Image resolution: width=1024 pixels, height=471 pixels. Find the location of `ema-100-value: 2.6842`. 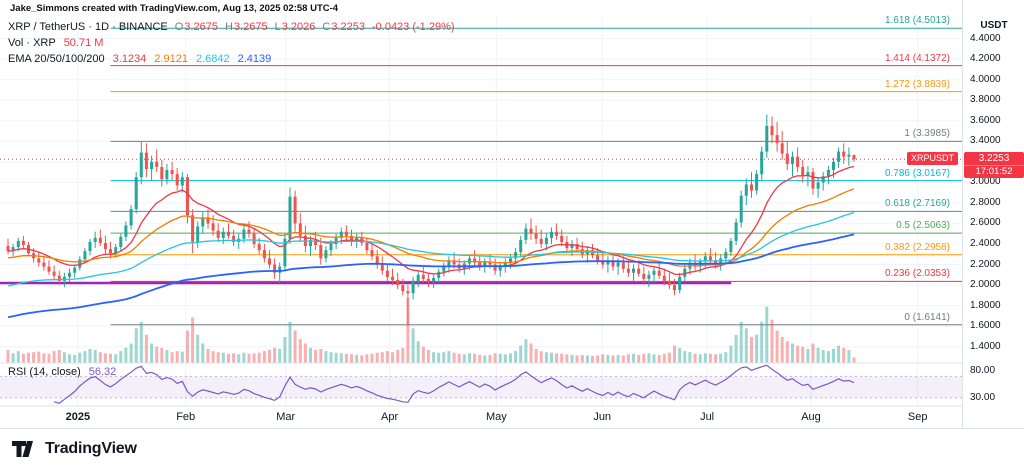

ema-100-value: 2.6842 is located at coordinates (212, 59).